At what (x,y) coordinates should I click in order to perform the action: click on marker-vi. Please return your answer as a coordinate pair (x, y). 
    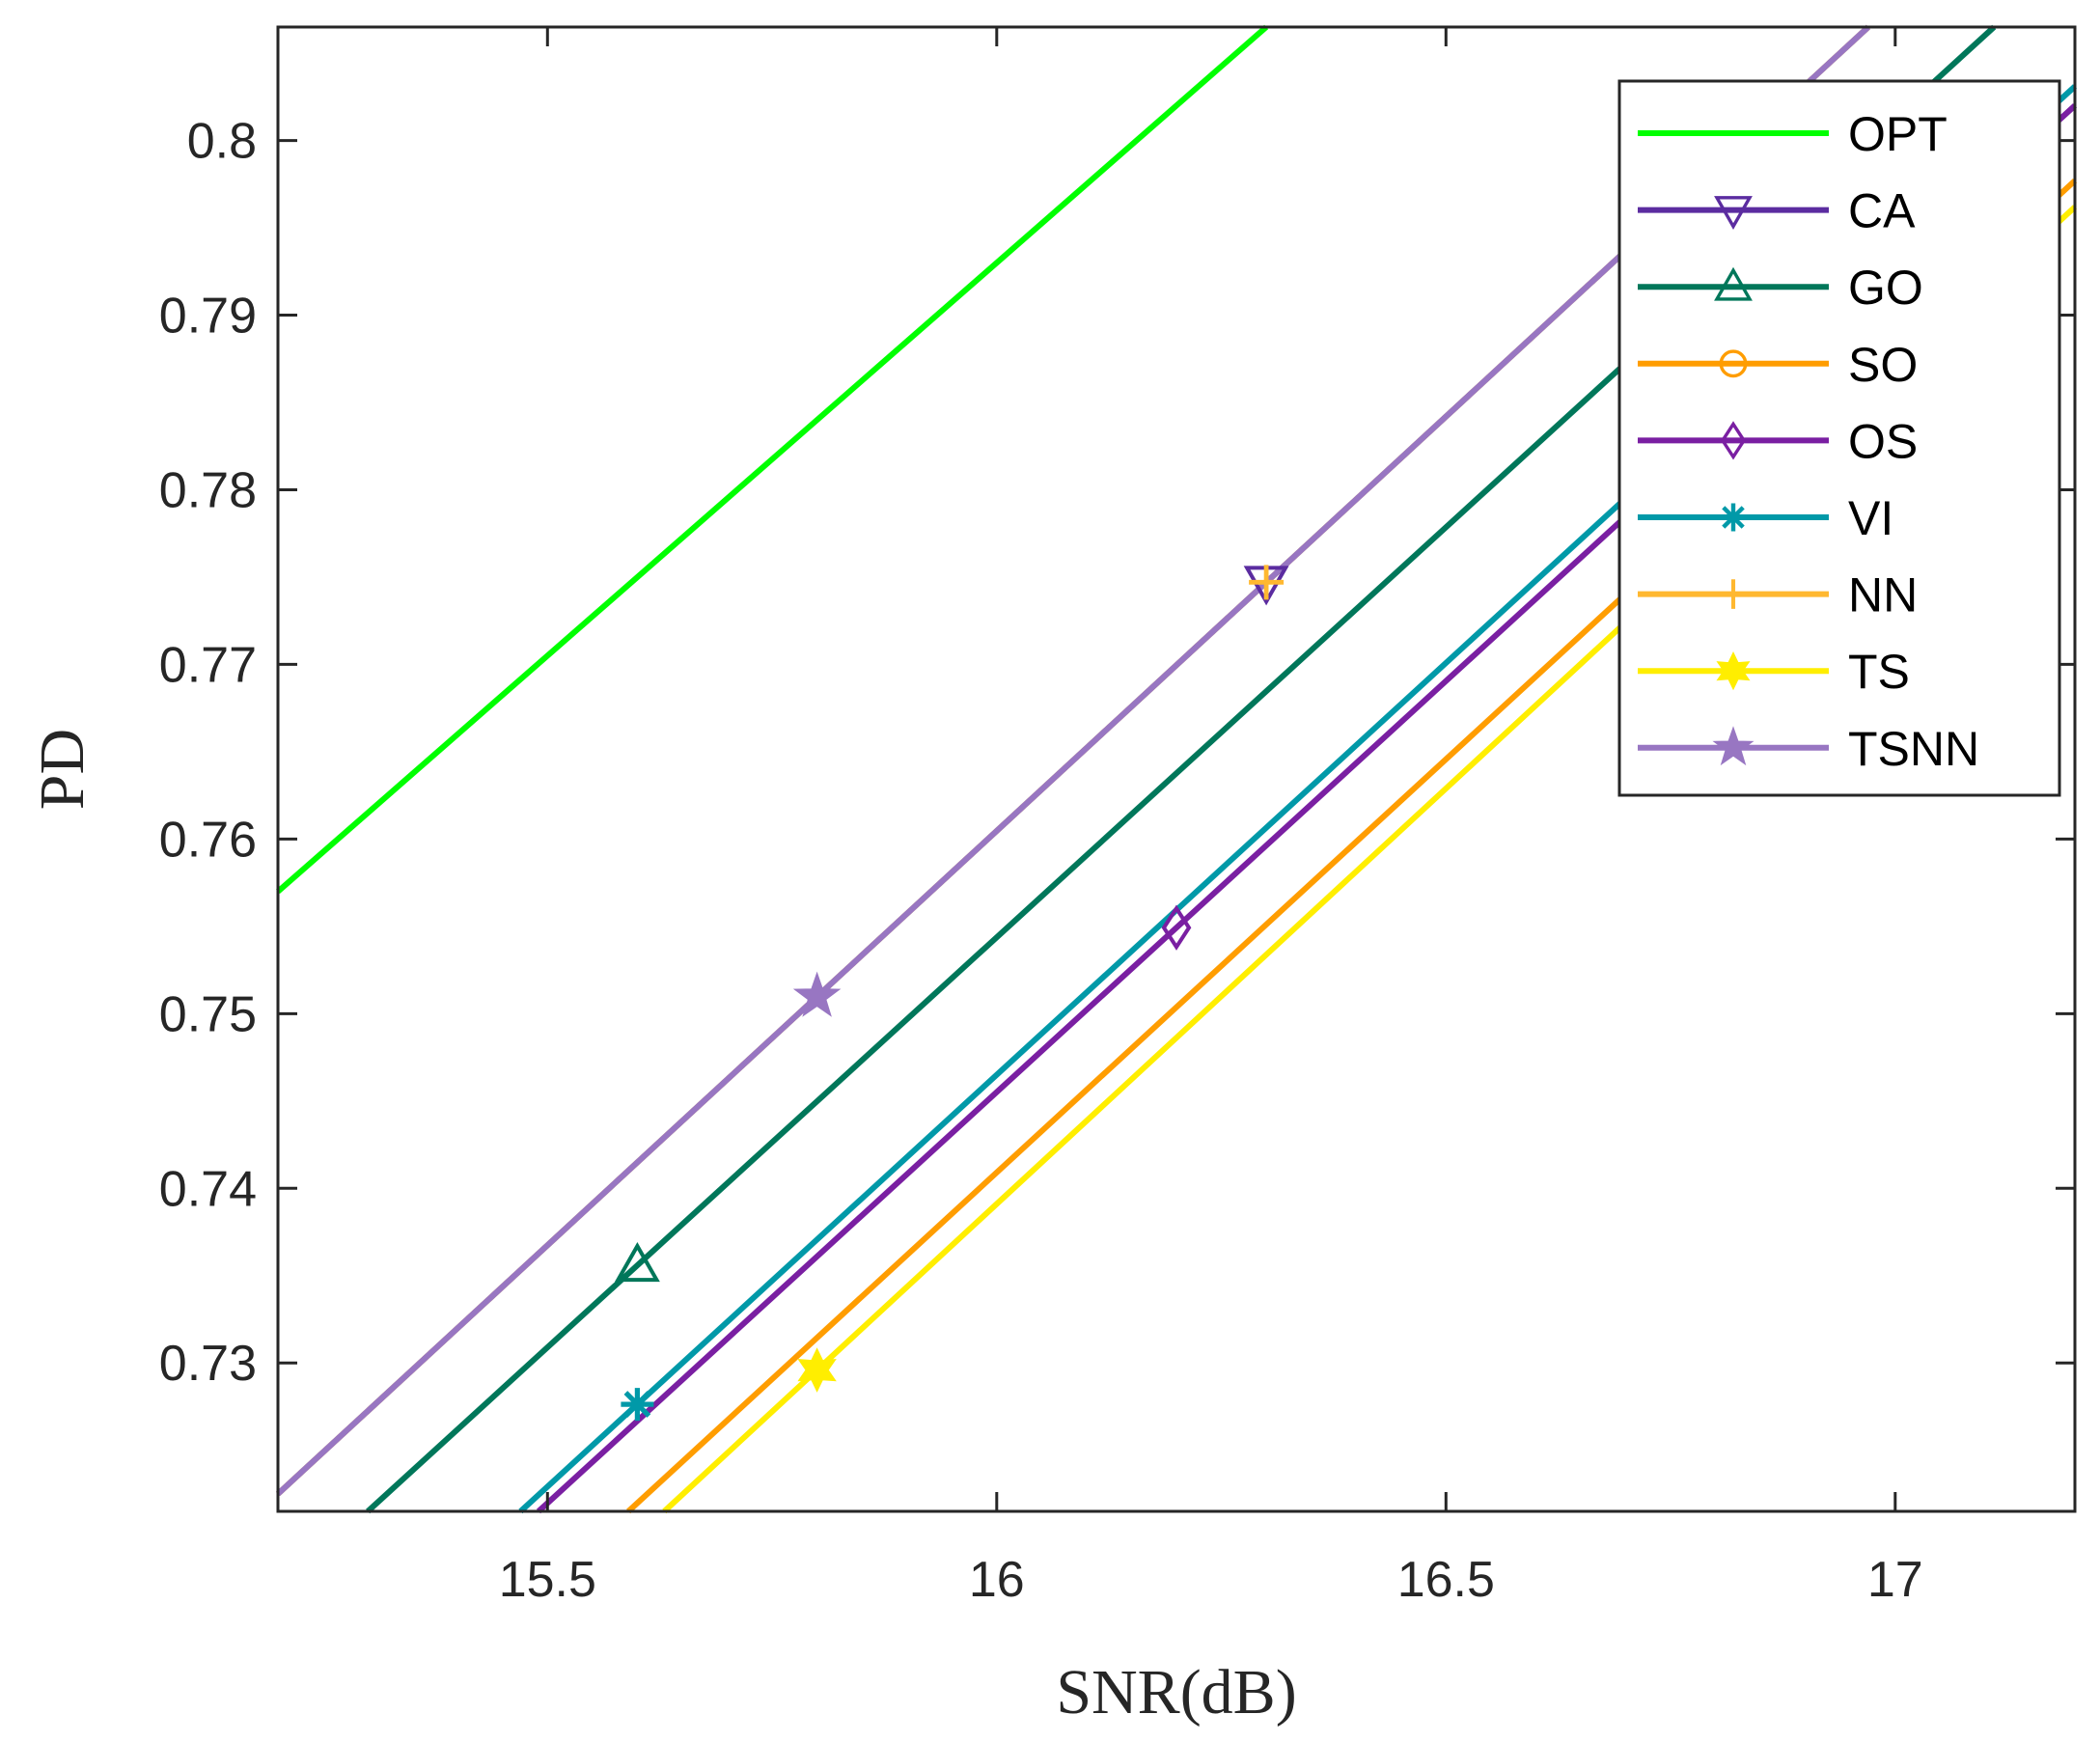
    Looking at the image, I should click on (637, 1405).